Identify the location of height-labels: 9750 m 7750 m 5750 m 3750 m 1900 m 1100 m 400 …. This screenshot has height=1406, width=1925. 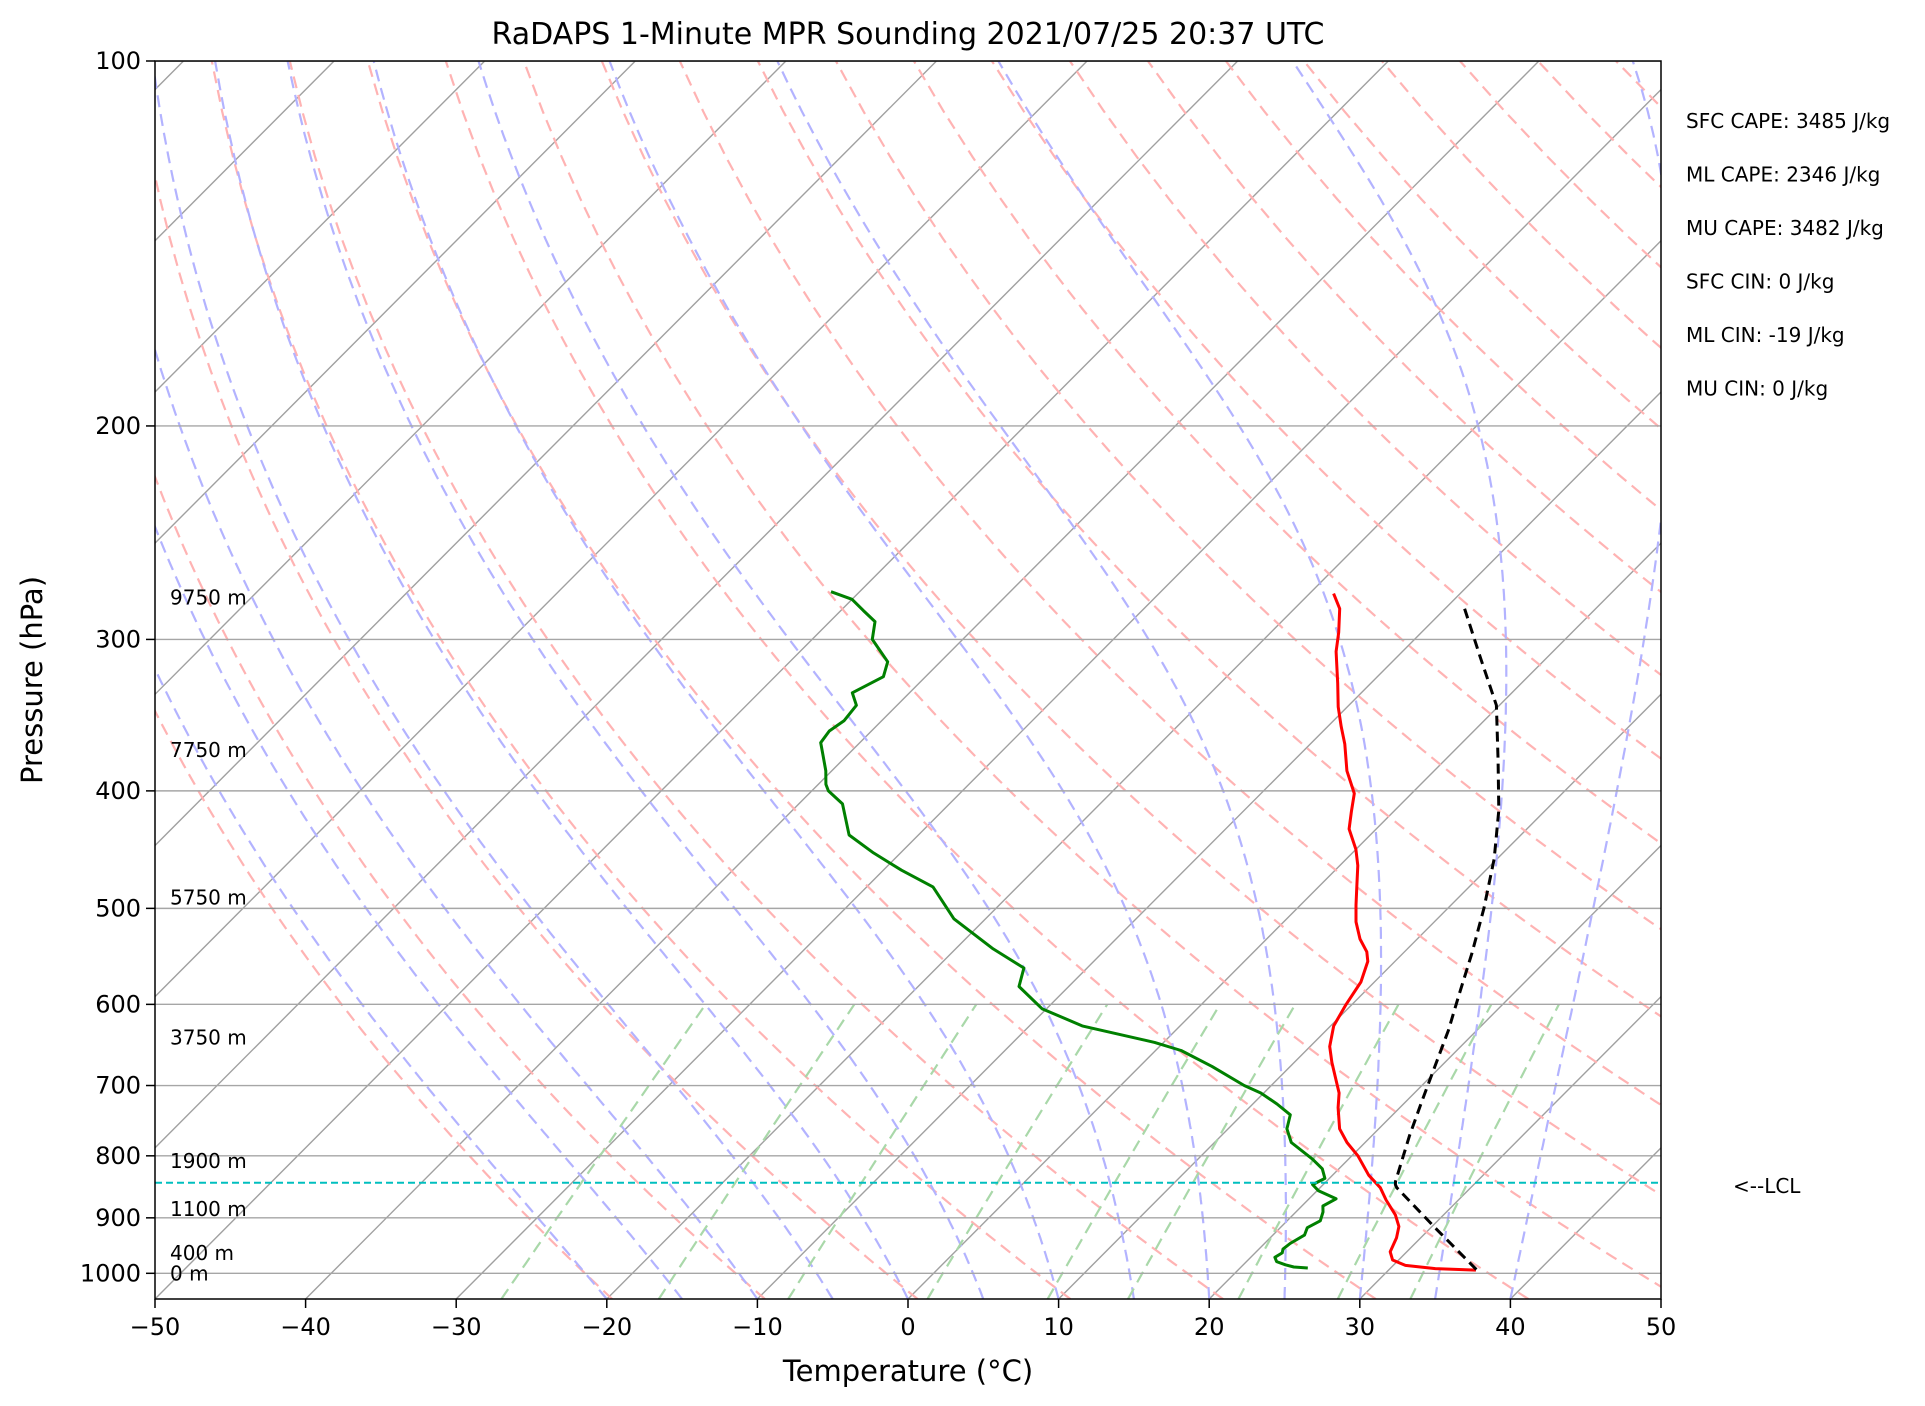
(208, 935).